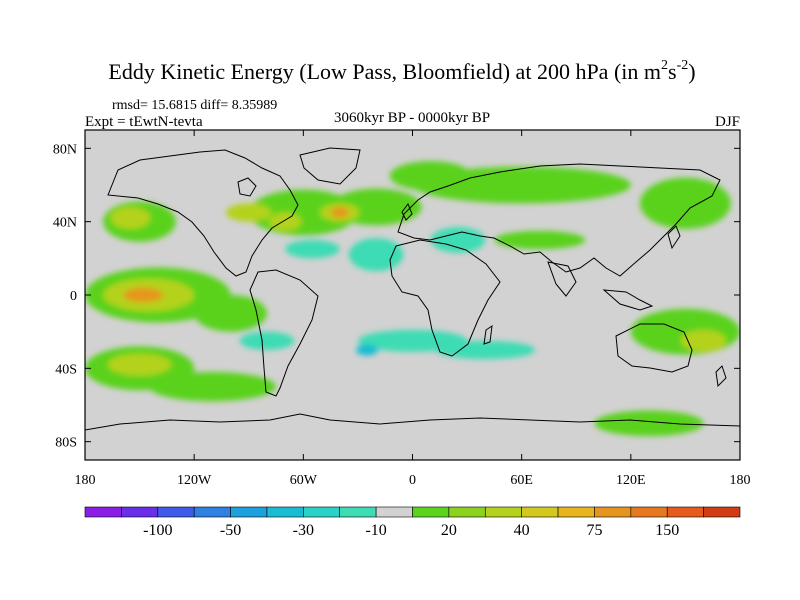  What do you see at coordinates (412, 118) in the screenshot?
I see `period-text: 3060kyr BP - 0000kyr BP` at bounding box center [412, 118].